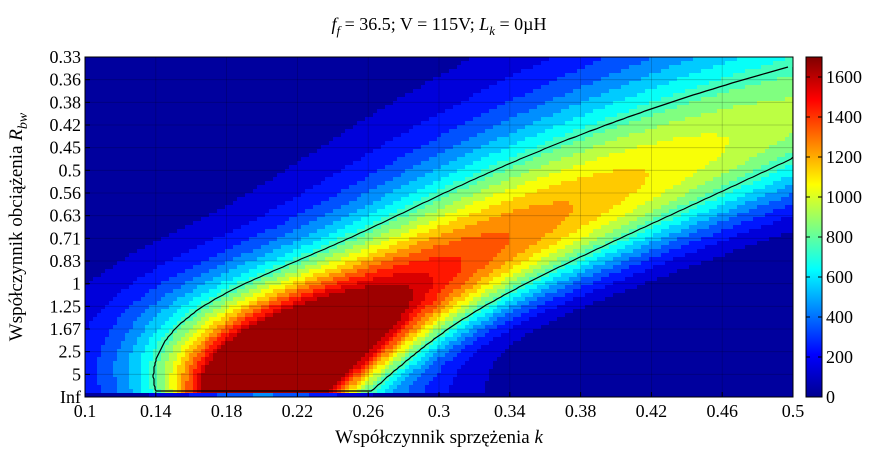 This screenshot has height=453, width=880. Describe the element at coordinates (66, 261) in the screenshot. I see `y-tick-label: 0.83` at that location.